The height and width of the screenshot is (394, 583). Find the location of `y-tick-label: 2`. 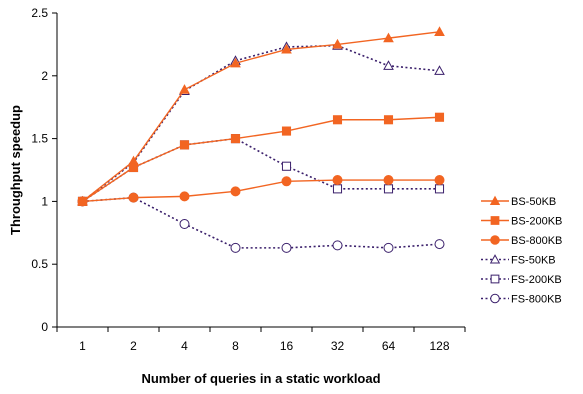

y-tick-label: 2 is located at coordinates (44, 76).